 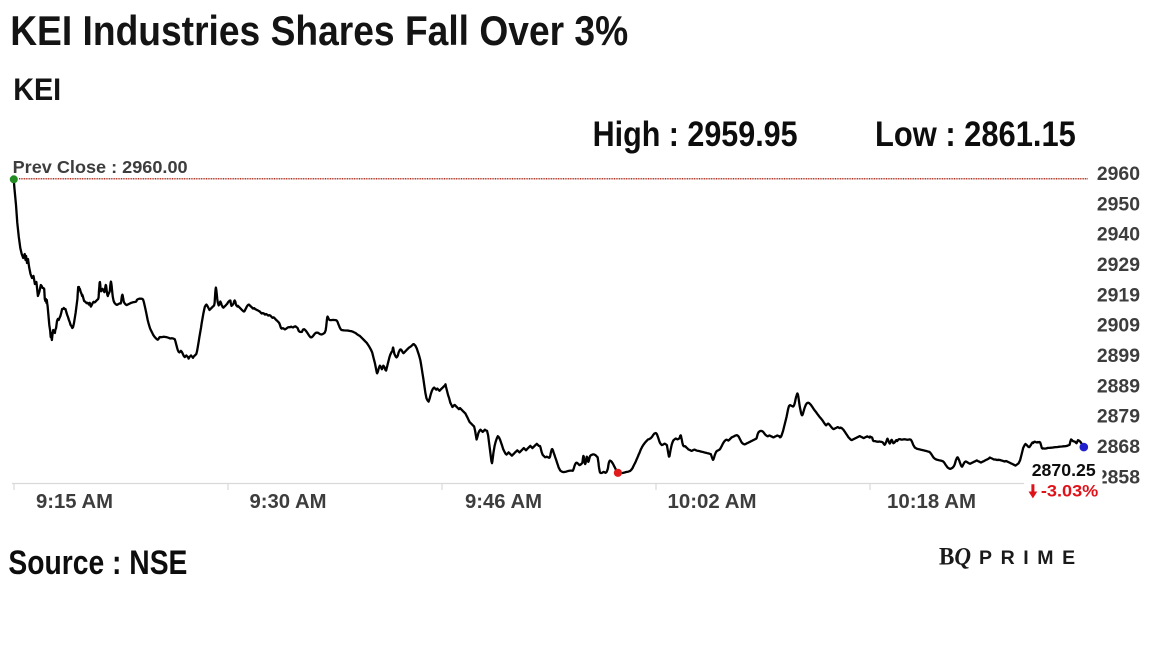 I want to click on svg-text: 2899, so click(x=1118, y=356).